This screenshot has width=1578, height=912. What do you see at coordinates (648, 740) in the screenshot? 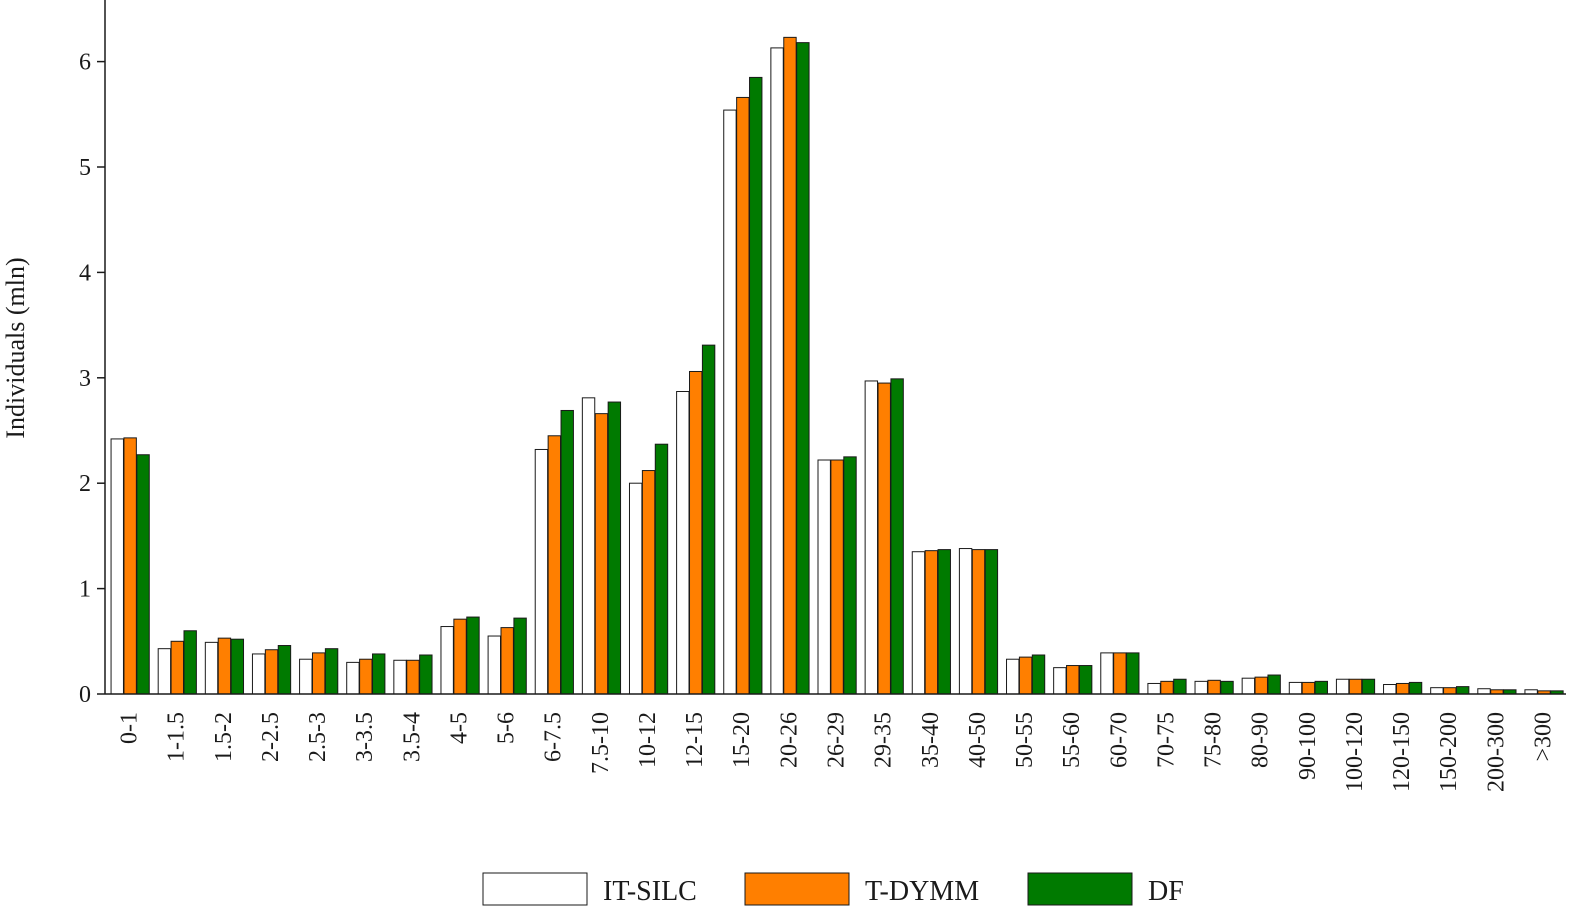
I see `x-tick-label: 10-12` at bounding box center [648, 740].